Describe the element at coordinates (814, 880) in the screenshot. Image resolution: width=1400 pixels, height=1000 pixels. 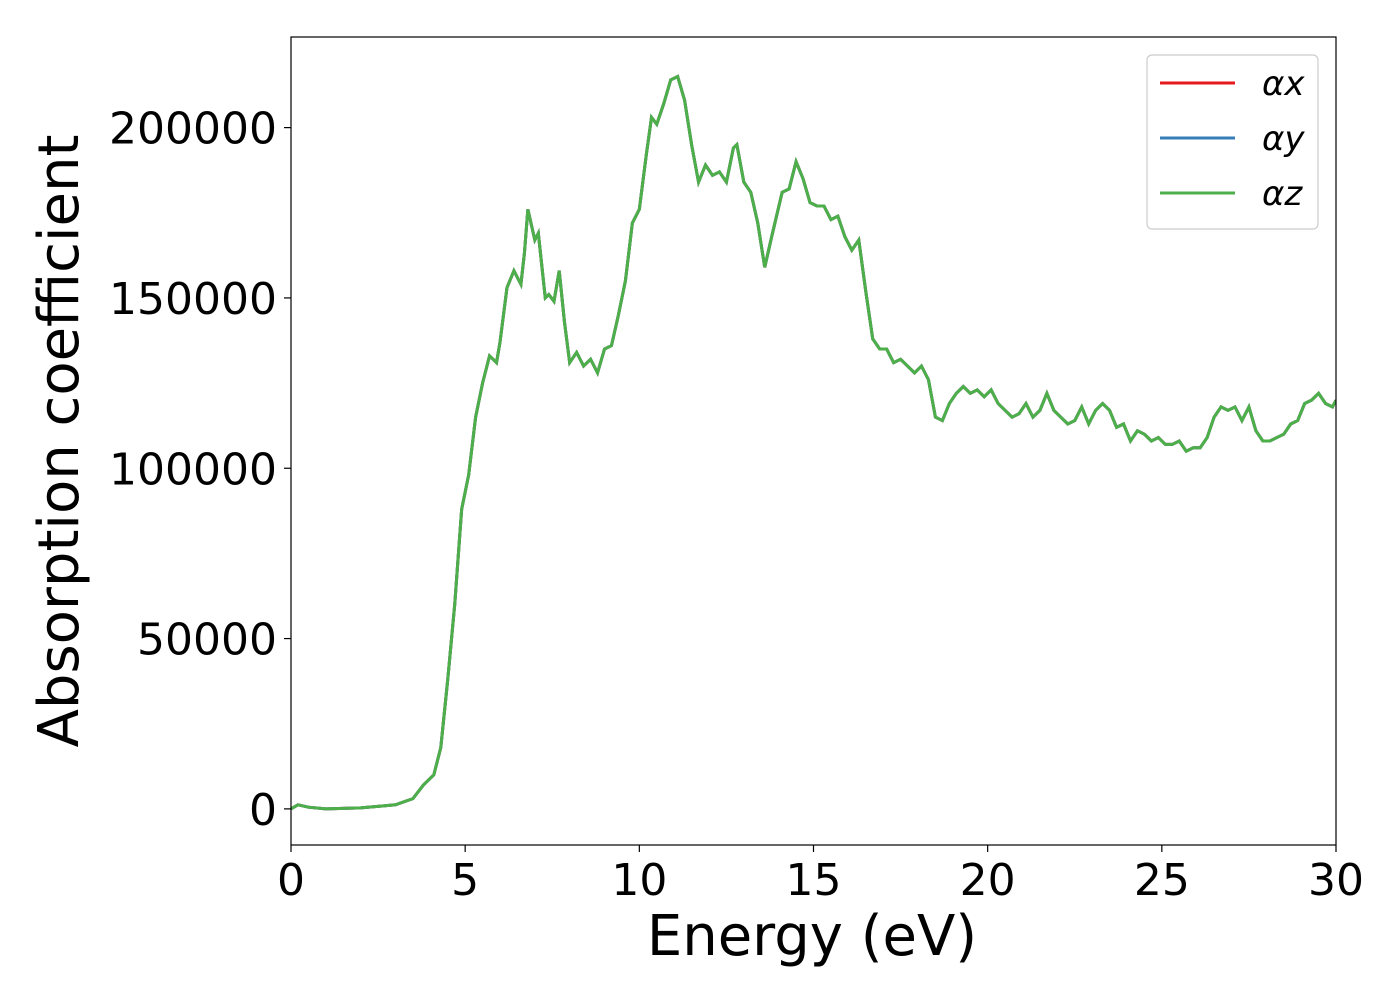
I see `x-tick-label: 15` at that location.